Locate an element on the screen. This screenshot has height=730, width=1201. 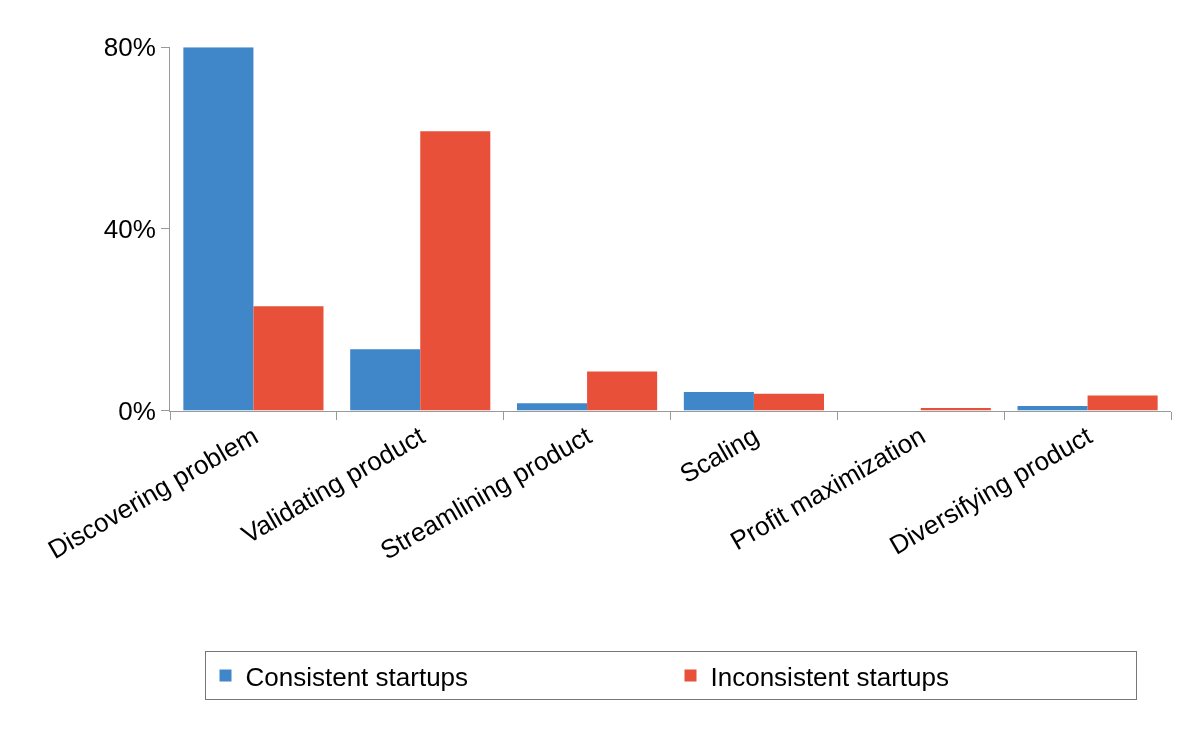
y-tick-label: 0% is located at coordinates (137, 410).